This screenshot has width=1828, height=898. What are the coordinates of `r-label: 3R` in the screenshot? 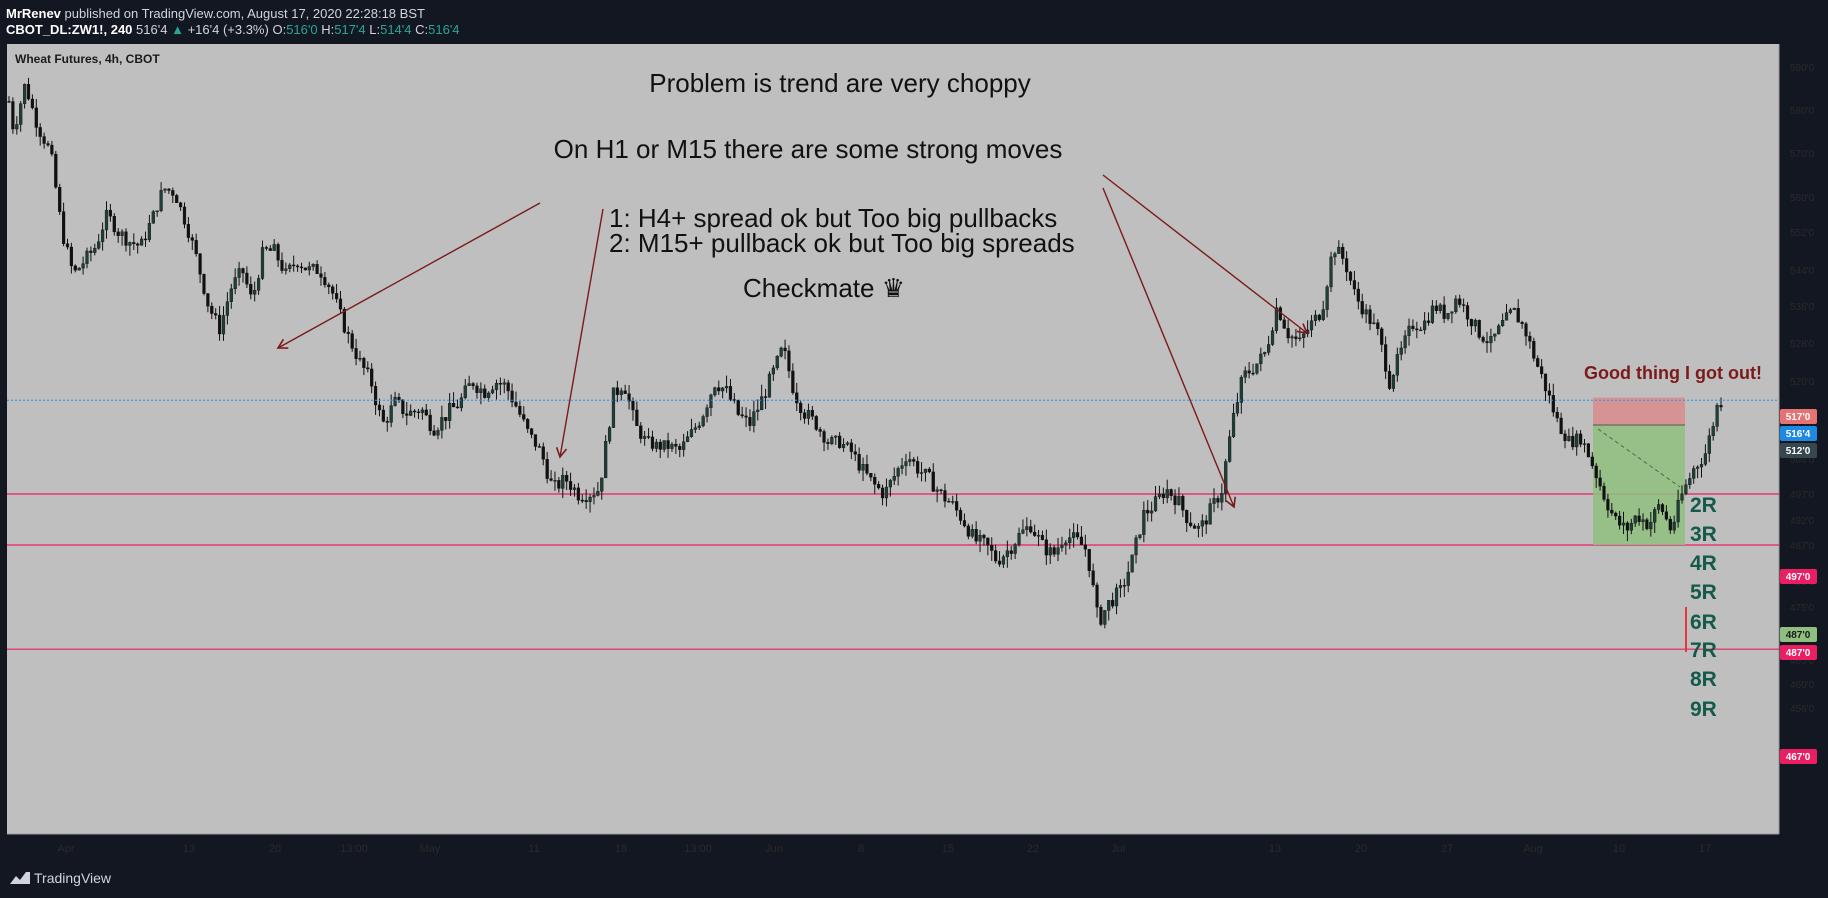 It's located at (1703, 534).